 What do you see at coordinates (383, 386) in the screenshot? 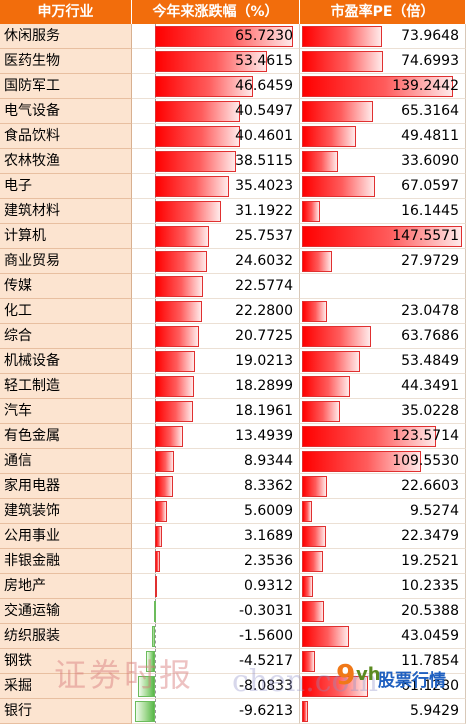
I see `pe-cell: 44.3491` at bounding box center [383, 386].